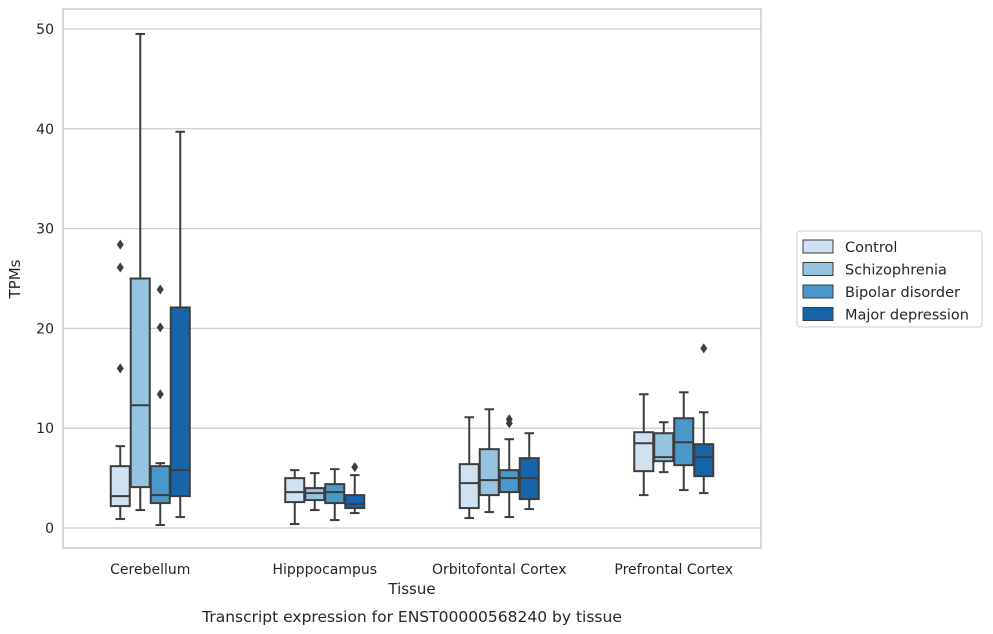  What do you see at coordinates (499, 570) in the screenshot?
I see `x-tick-label: Orbitofontal Cortex` at bounding box center [499, 570].